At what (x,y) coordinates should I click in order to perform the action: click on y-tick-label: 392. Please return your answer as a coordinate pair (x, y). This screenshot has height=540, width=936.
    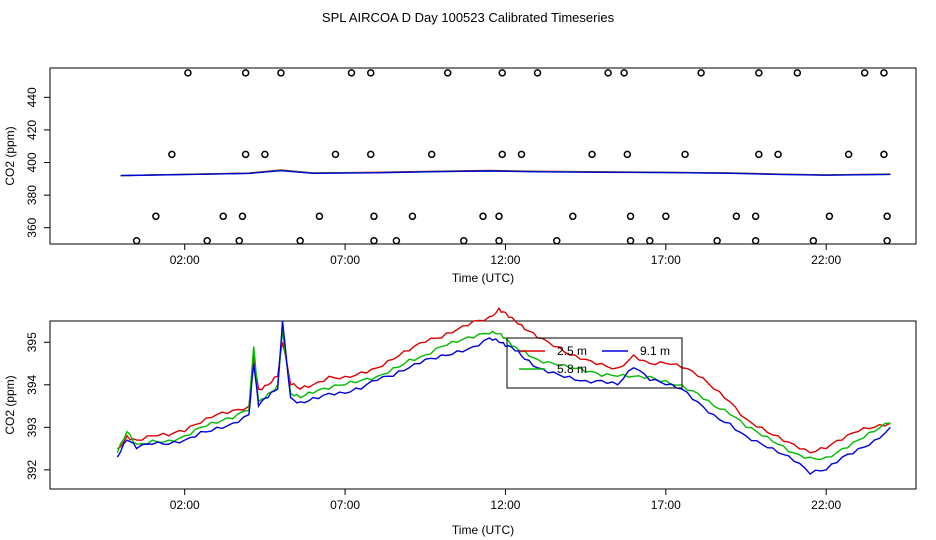
    Looking at the image, I should click on (32, 470).